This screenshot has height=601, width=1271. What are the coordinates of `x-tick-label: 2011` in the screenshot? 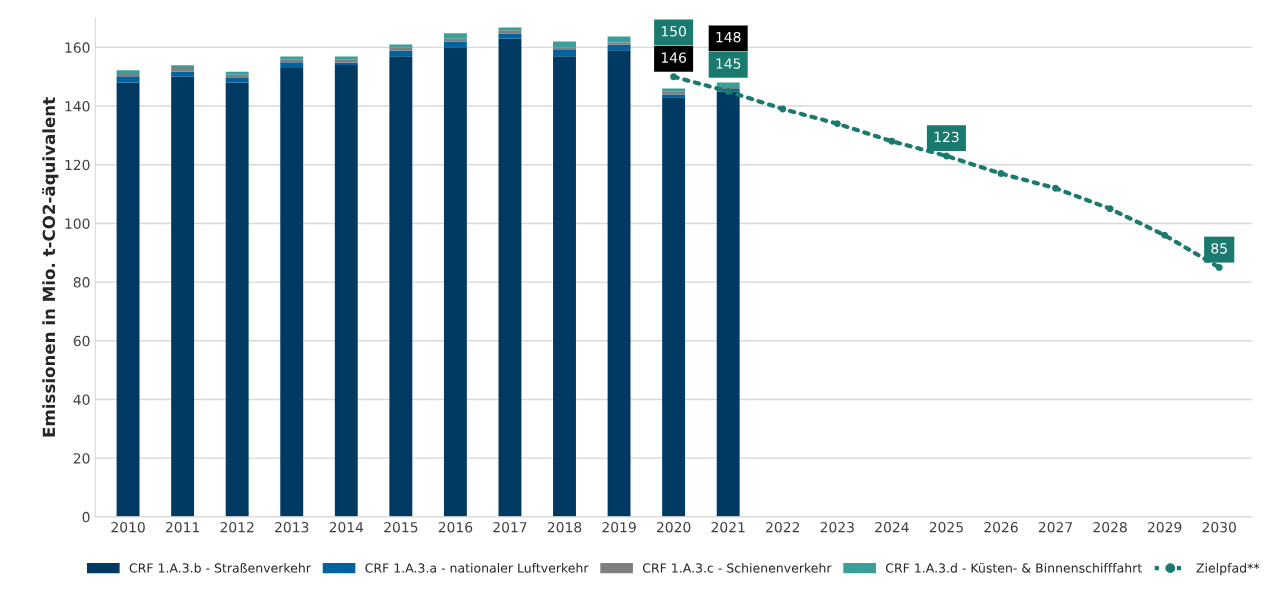 It's located at (182, 527).